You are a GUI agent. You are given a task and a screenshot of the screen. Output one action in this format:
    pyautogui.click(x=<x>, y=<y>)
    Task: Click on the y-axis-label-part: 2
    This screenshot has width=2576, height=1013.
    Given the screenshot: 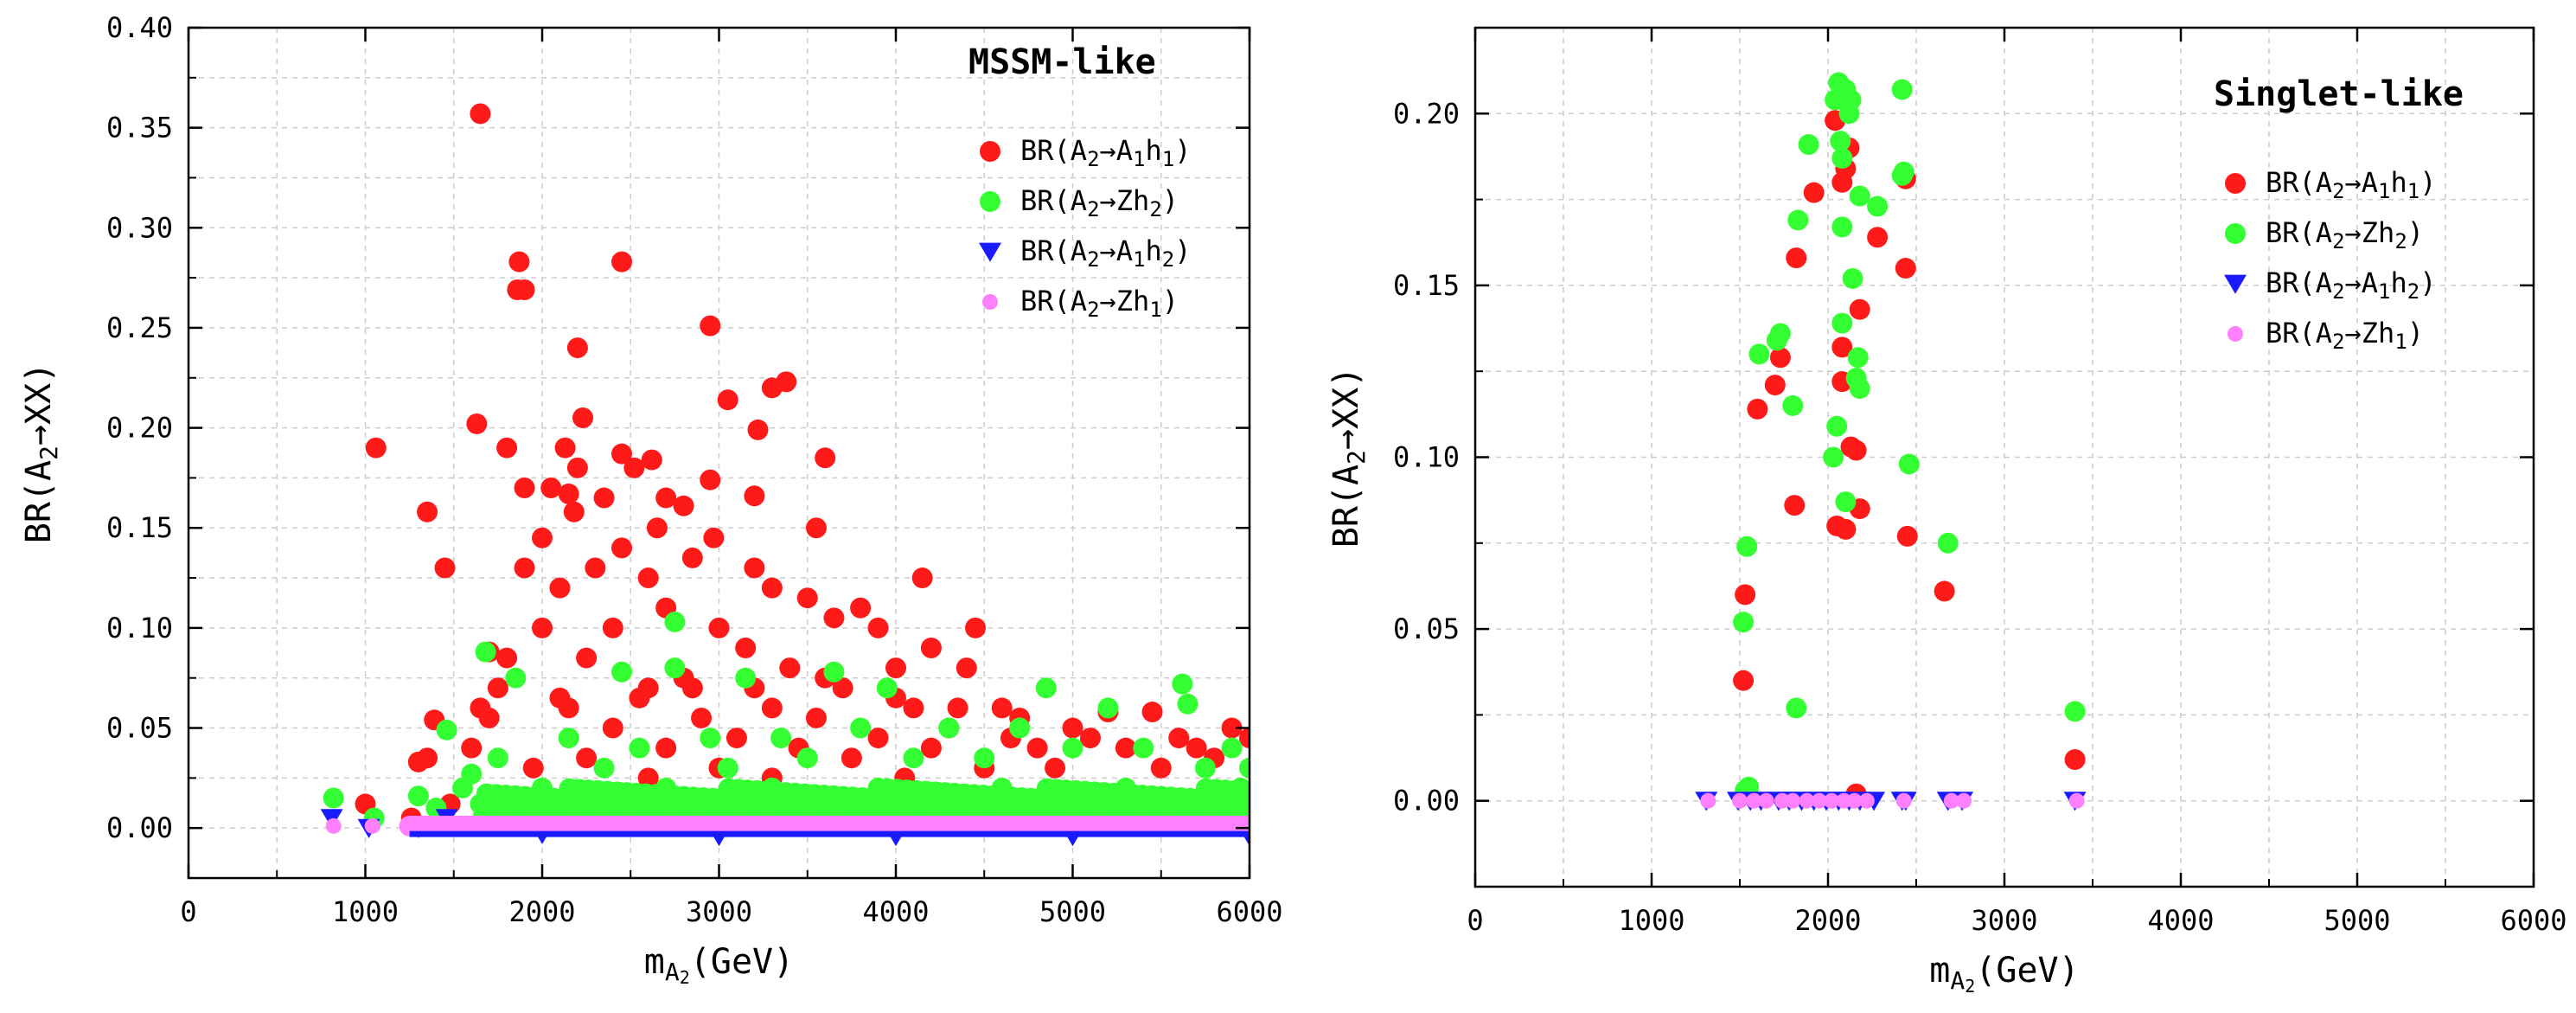 What is the action you would take?
    pyautogui.click(x=49, y=453)
    